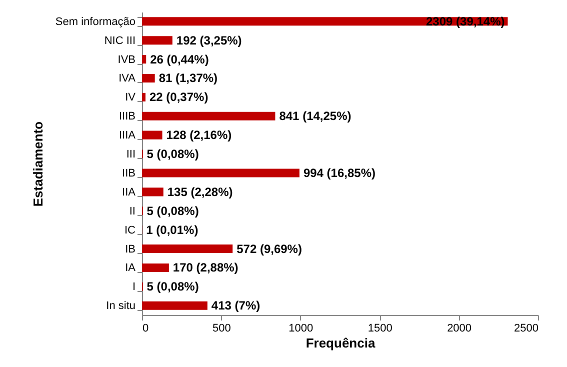 This screenshot has height=367, width=567. What do you see at coordinates (134, 287) in the screenshot?
I see `y-tick-label: I` at bounding box center [134, 287].